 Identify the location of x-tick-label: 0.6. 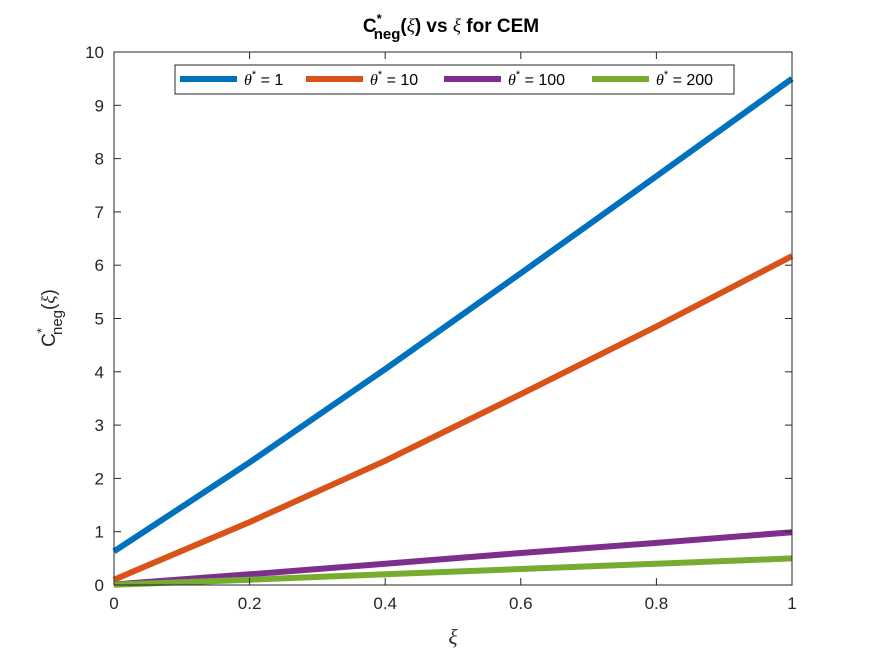
(521, 603).